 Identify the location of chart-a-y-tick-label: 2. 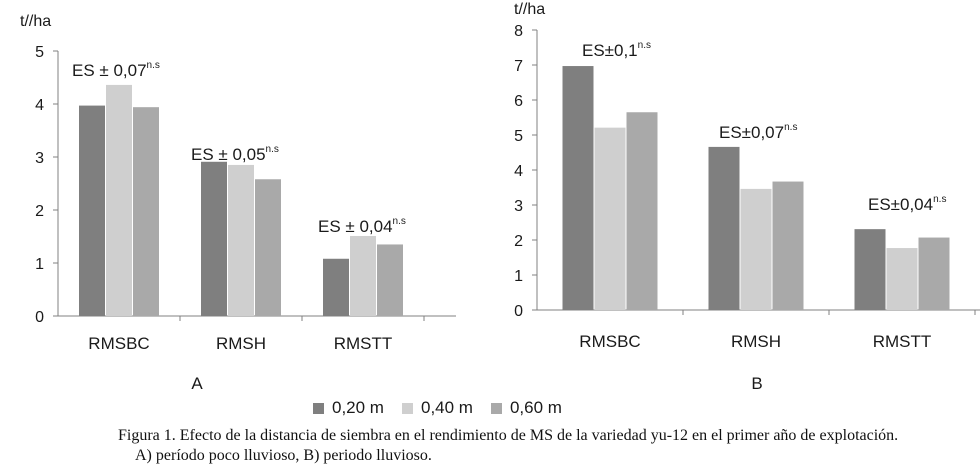
(39, 211).